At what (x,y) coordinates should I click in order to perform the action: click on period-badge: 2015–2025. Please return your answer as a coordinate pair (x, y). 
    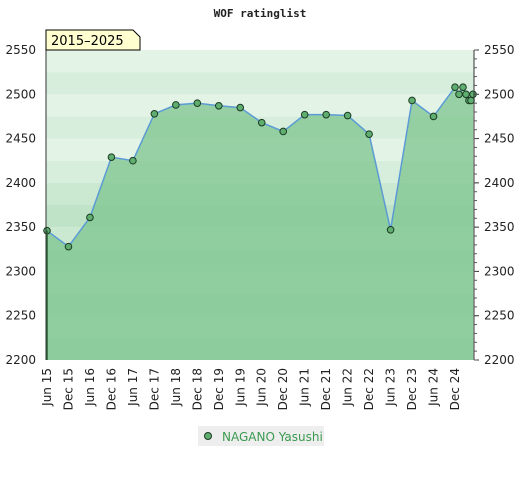
    Looking at the image, I should click on (93, 40).